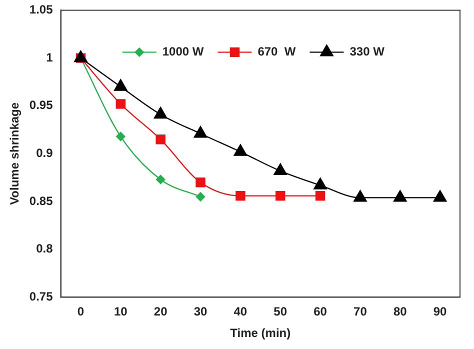 The image size is (474, 349). What do you see at coordinates (260, 333) in the screenshot?
I see `x-axis-title: Time (min)` at bounding box center [260, 333].